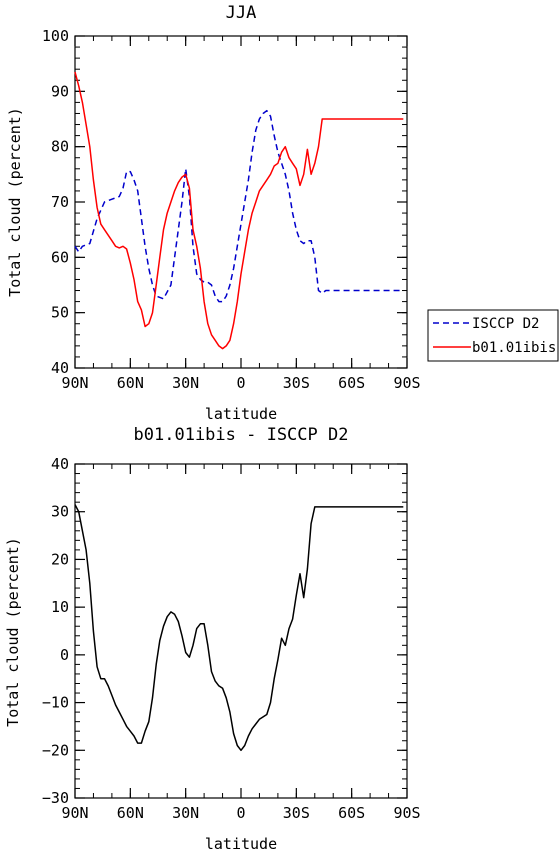 The image size is (560, 851). I want to click on chart-bottom-xtick-label: 0, so click(240, 813).